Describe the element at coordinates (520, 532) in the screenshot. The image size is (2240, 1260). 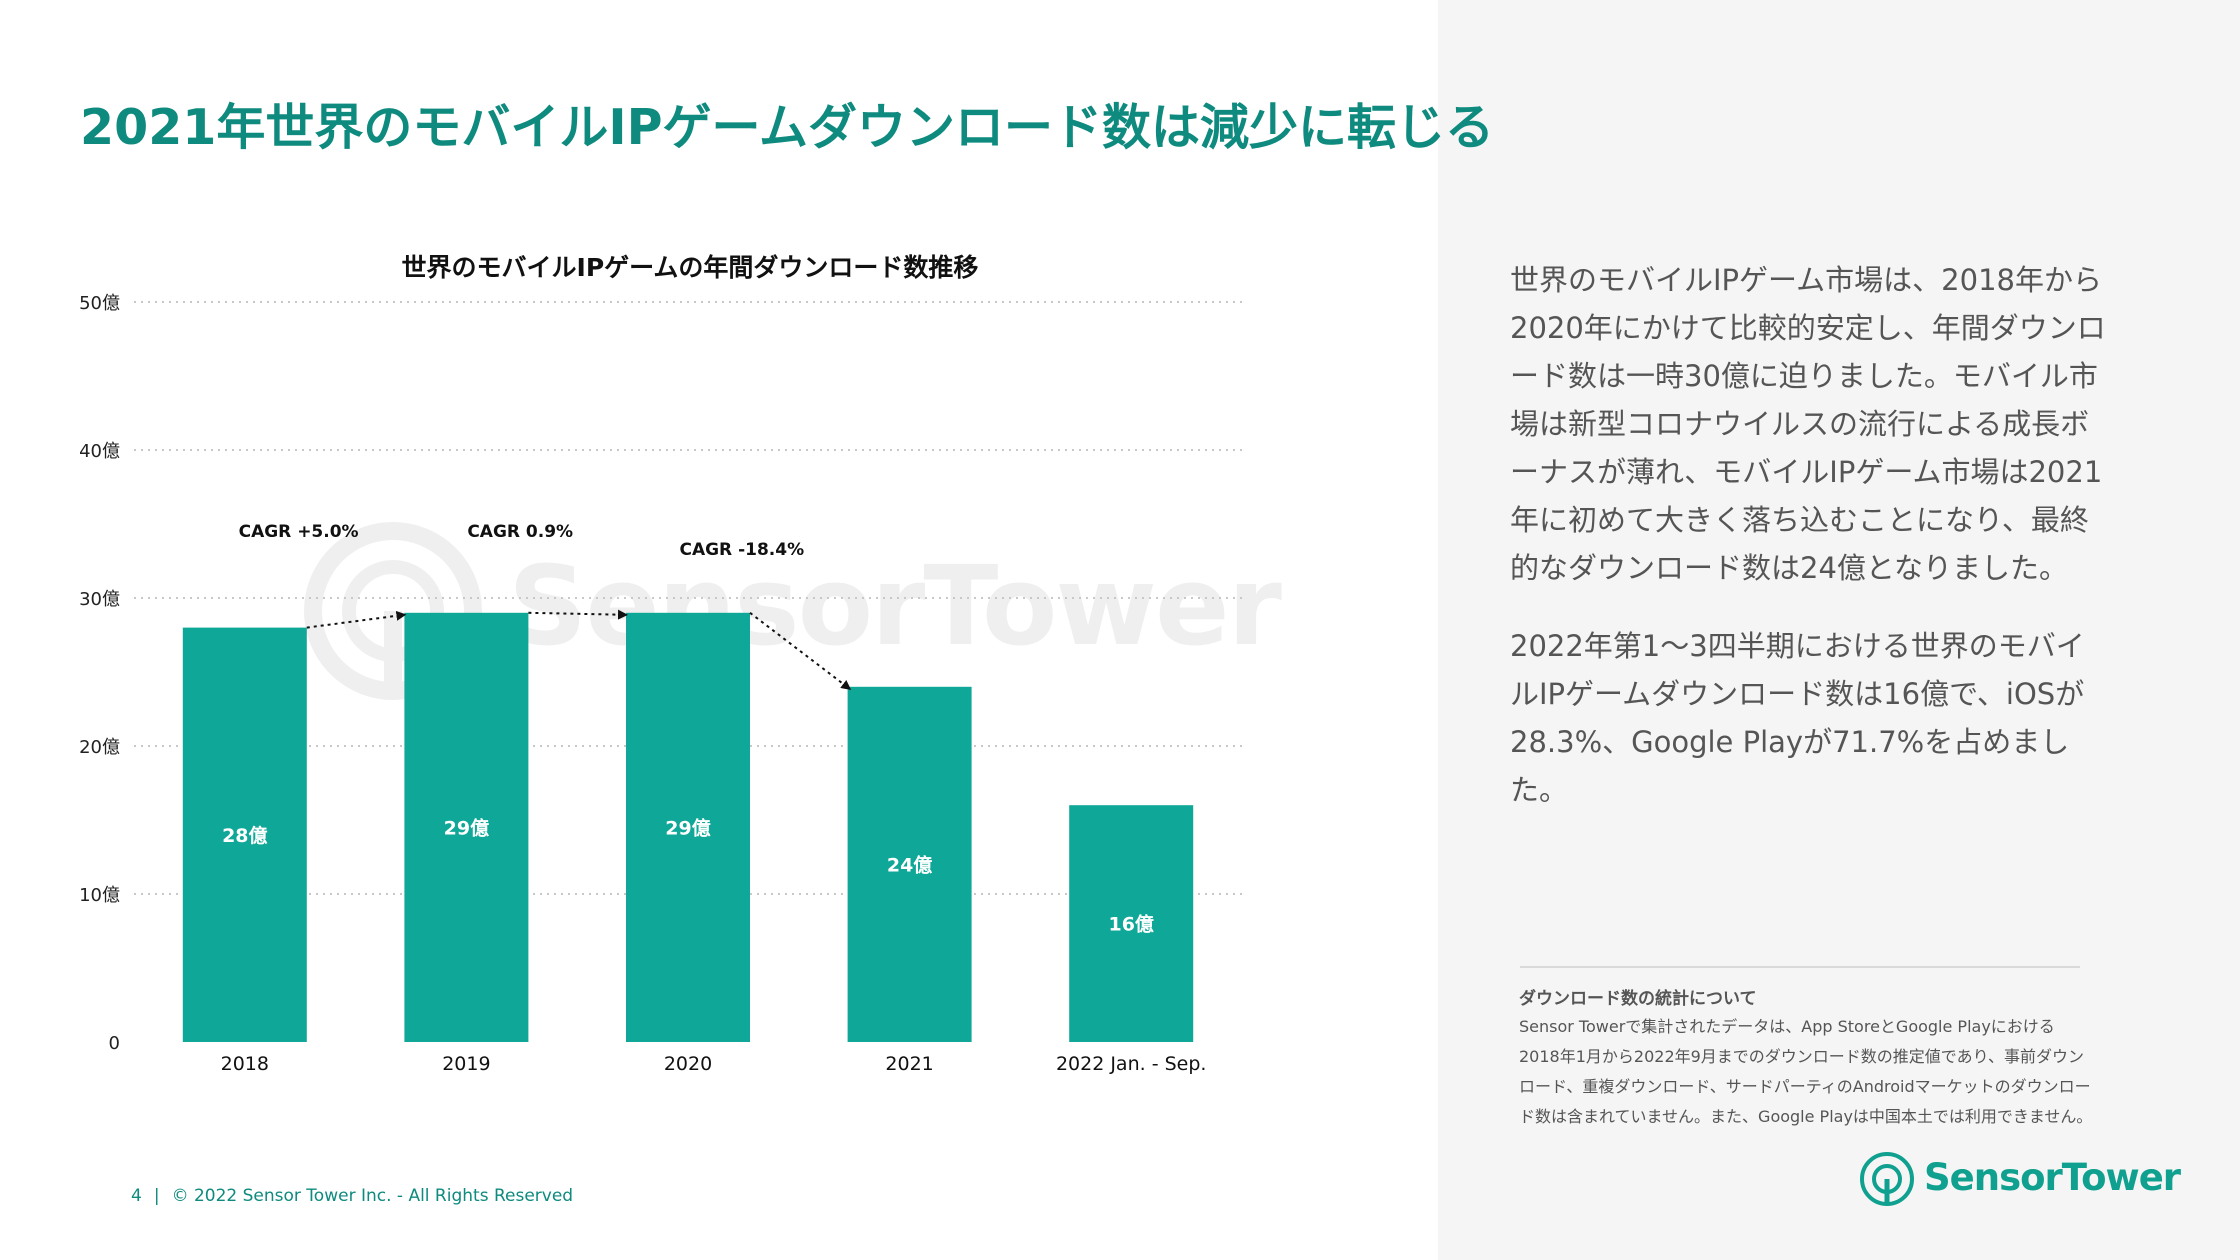
I see `cagr-label-1: CAGR 0.9%` at that location.